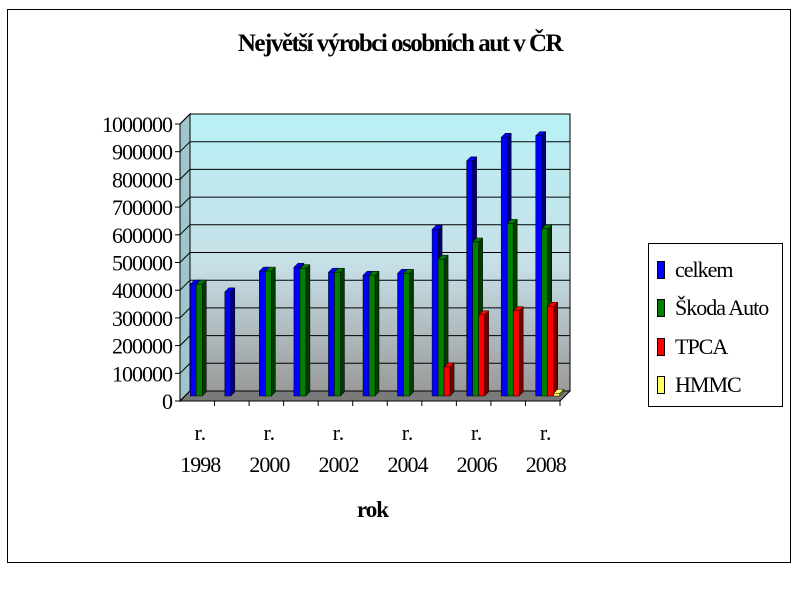 The width and height of the screenshot is (800, 600). What do you see at coordinates (661, 385) in the screenshot?
I see `legend-swatch-hmmc` at bounding box center [661, 385].